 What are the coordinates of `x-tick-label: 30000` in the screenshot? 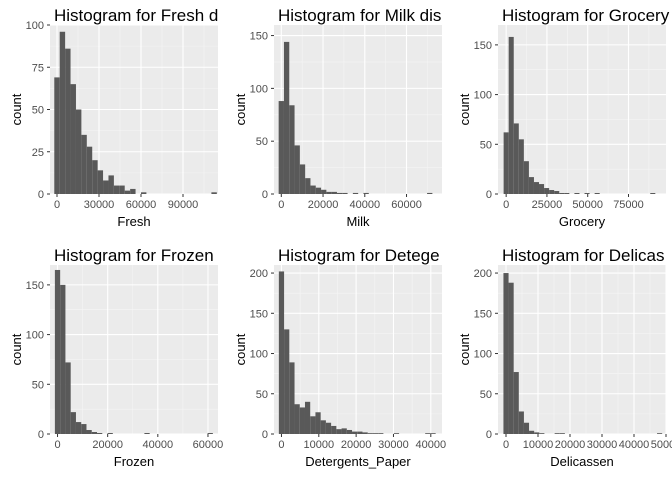 It's located at (99, 205).